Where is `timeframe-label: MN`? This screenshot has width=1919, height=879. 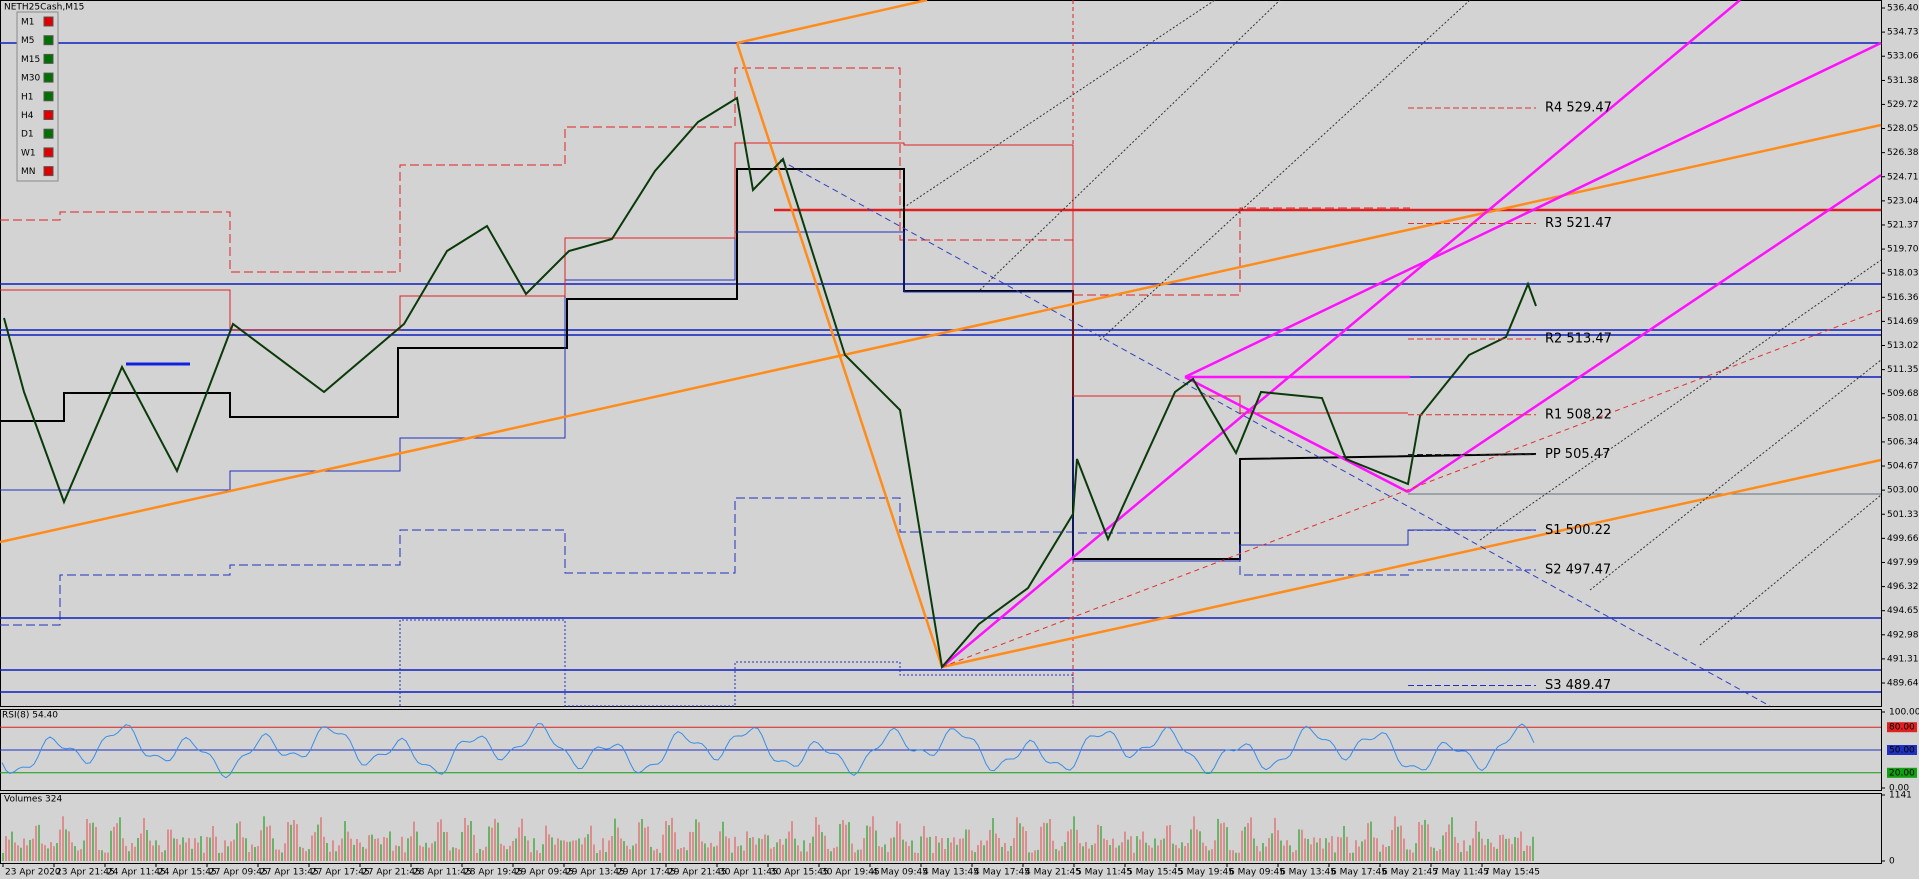
timeframe-label: MN is located at coordinates (28, 172).